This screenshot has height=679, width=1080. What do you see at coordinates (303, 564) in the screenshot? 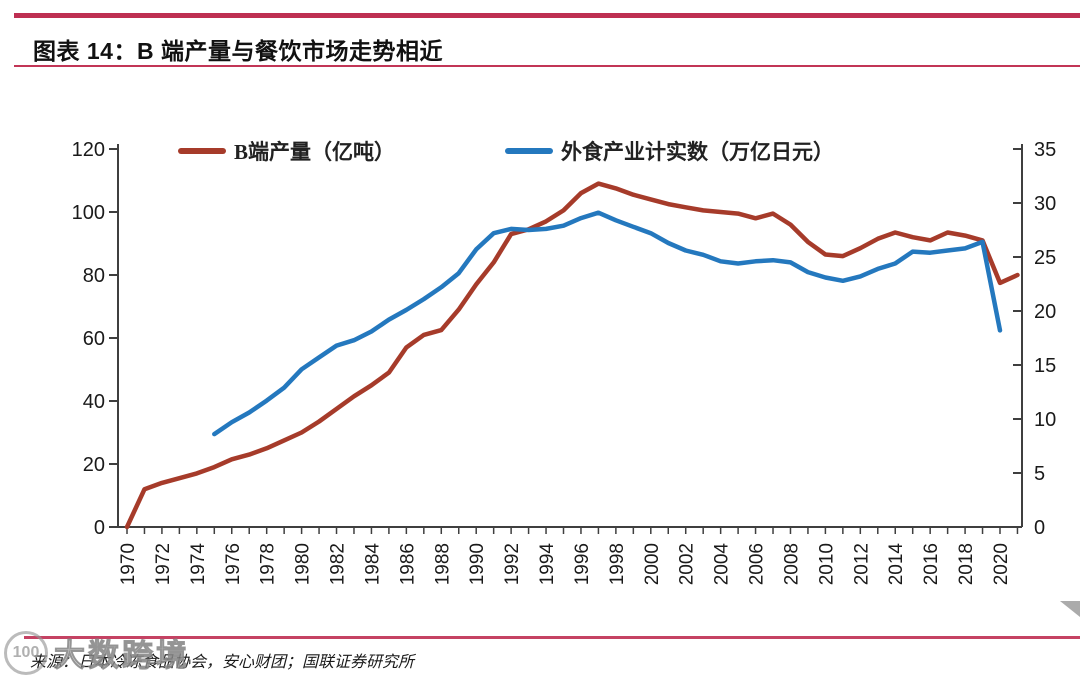
I see `svg-text: 1980` at bounding box center [303, 564].